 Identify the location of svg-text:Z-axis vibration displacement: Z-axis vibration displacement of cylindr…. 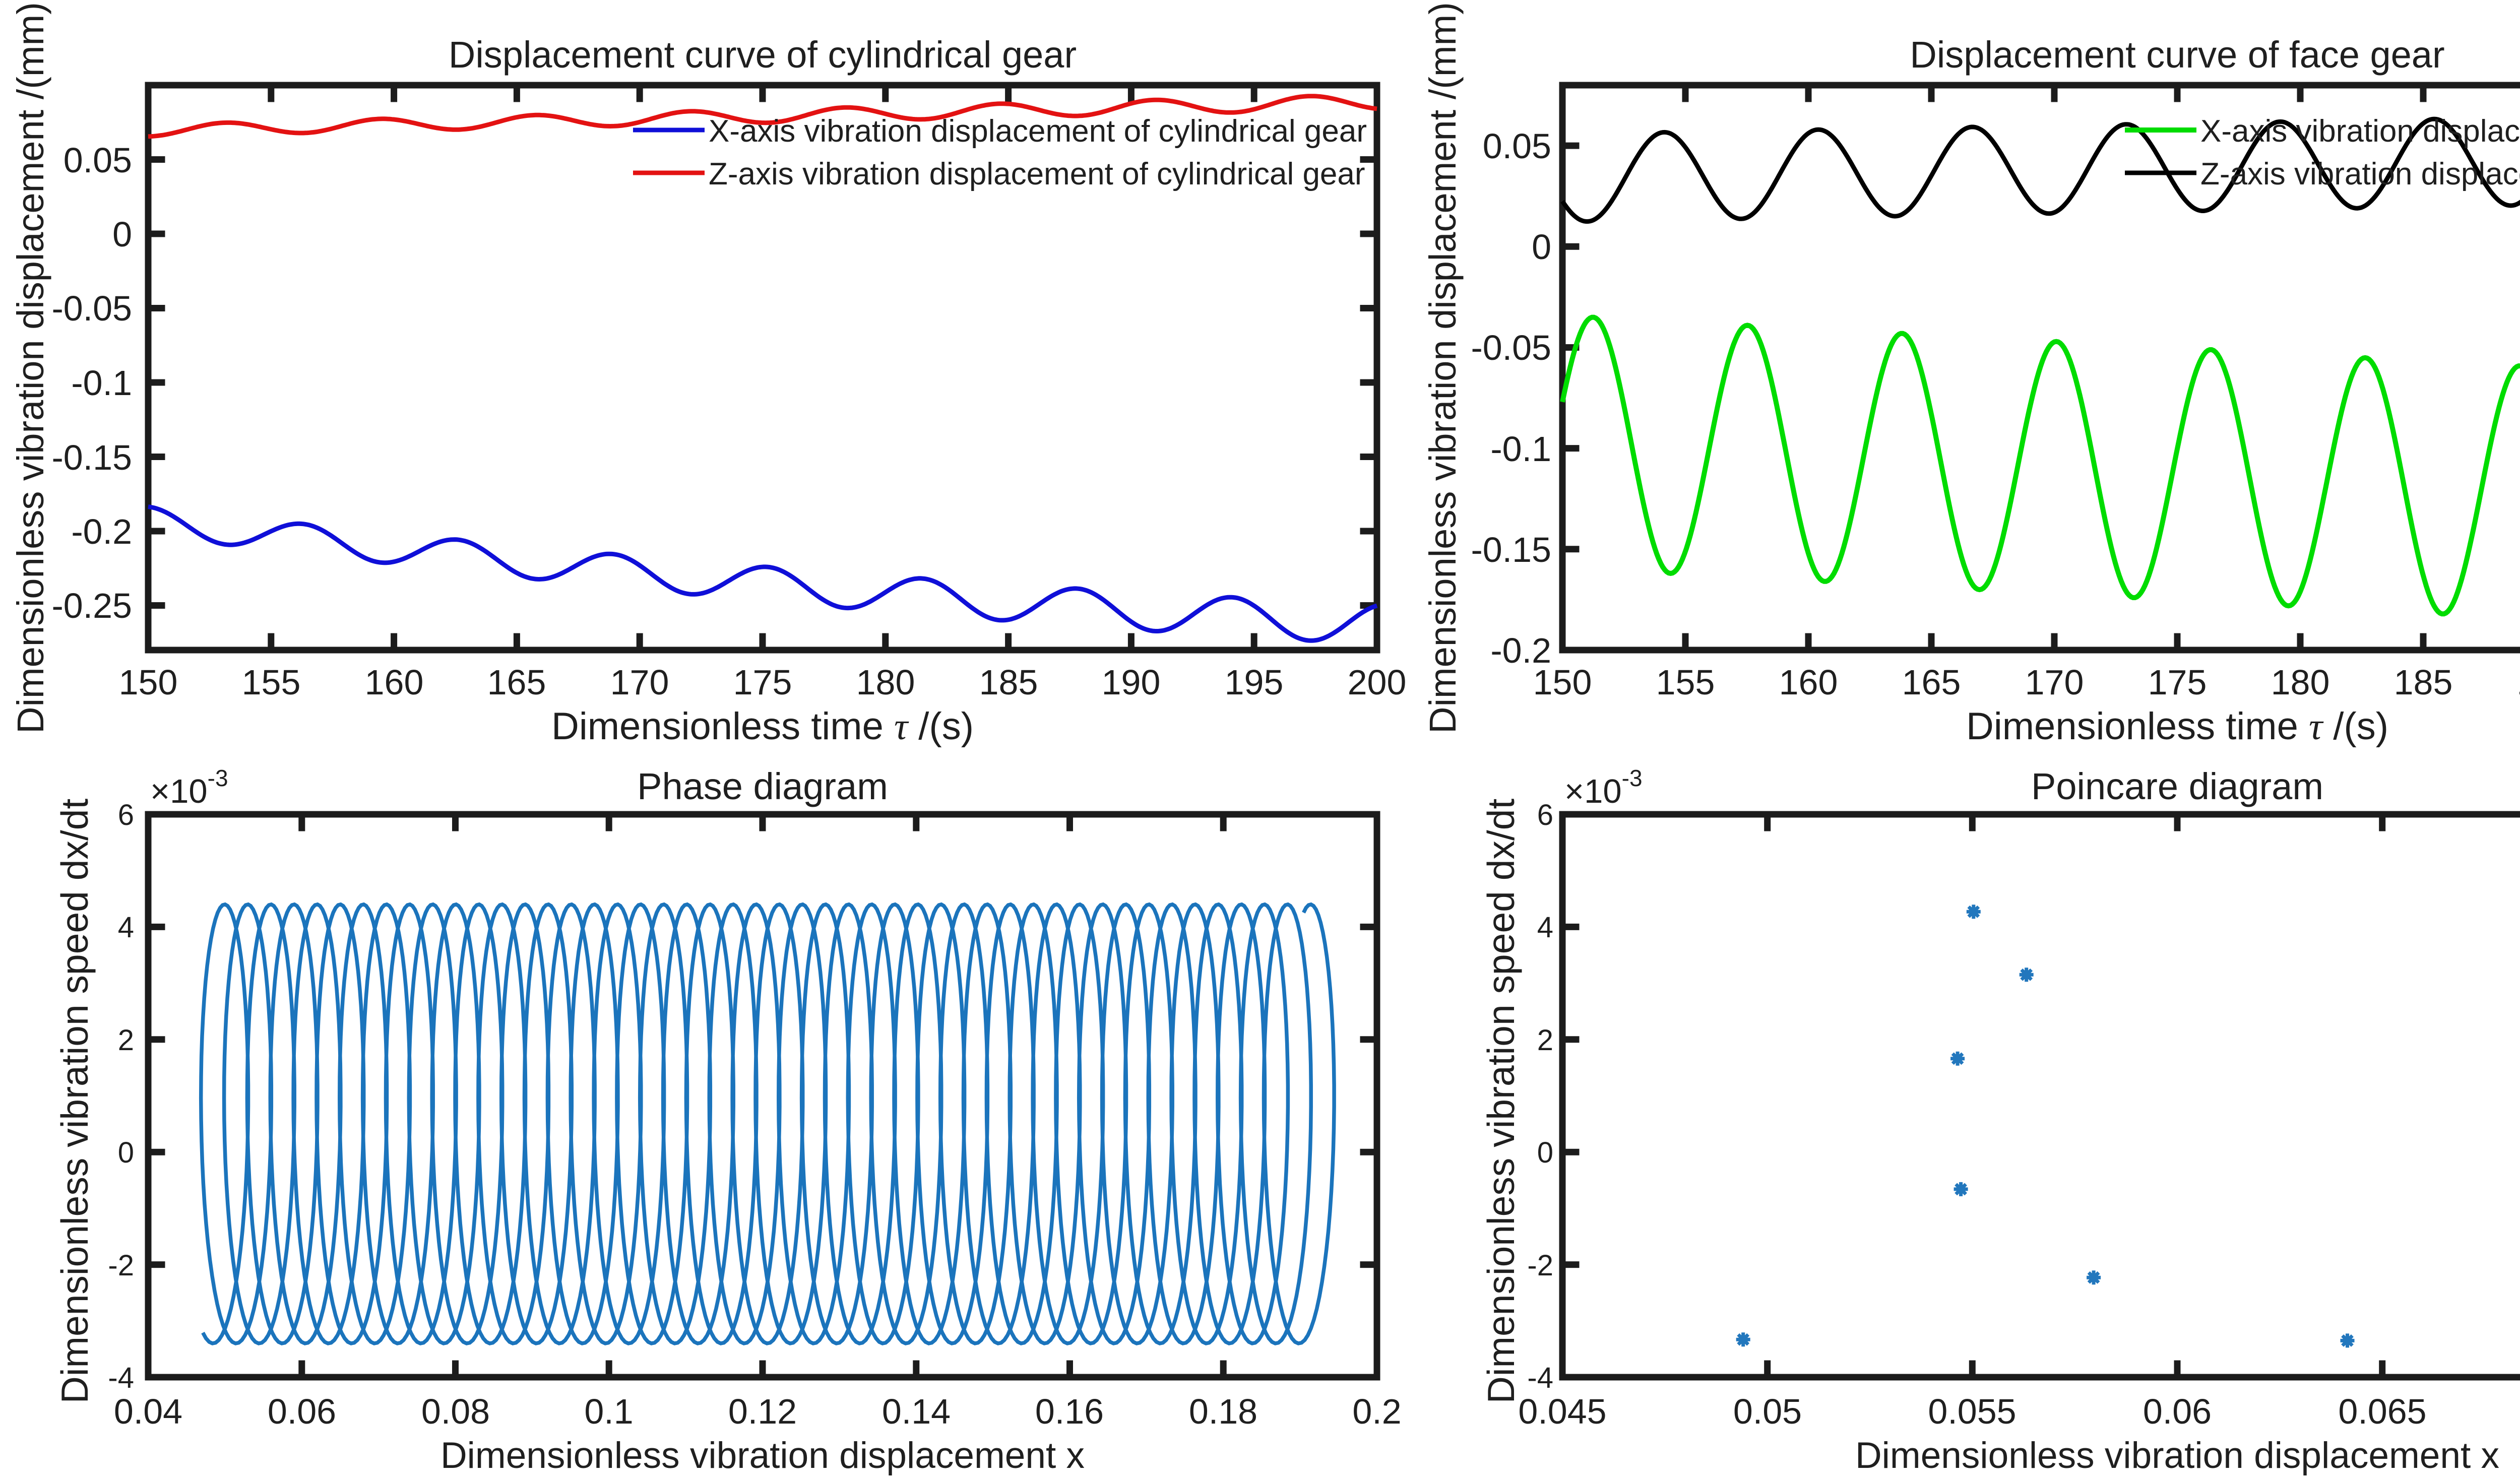
(1037, 174).